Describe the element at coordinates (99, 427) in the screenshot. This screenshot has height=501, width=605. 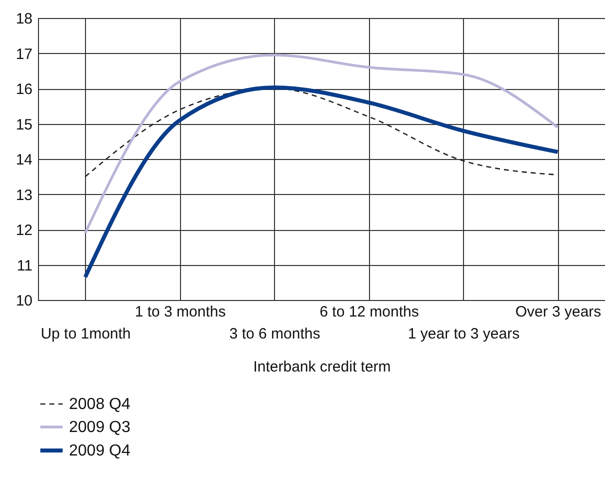
I see `legend-label: 2009 Q3` at that location.